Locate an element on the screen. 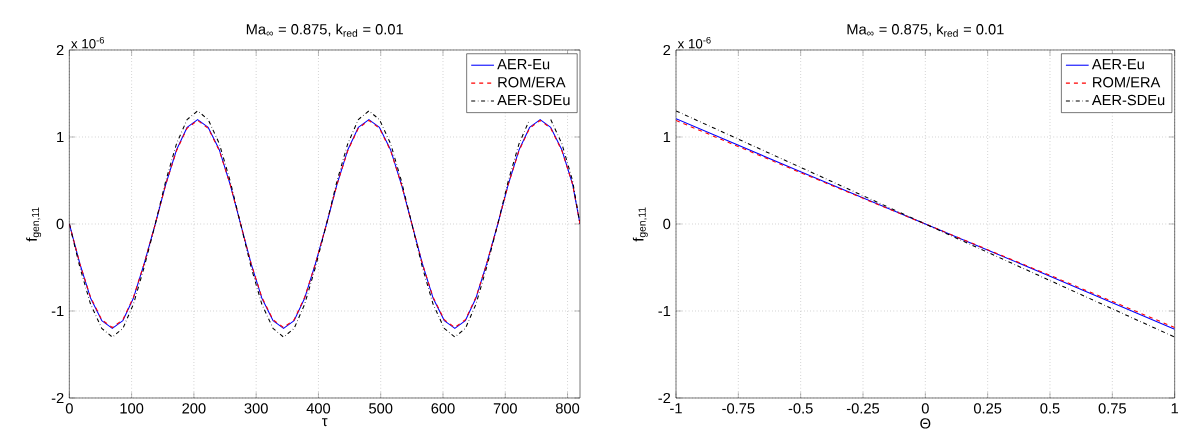 This screenshot has width=1190, height=438. x-tick-label: 0.5 is located at coordinates (1050, 408).